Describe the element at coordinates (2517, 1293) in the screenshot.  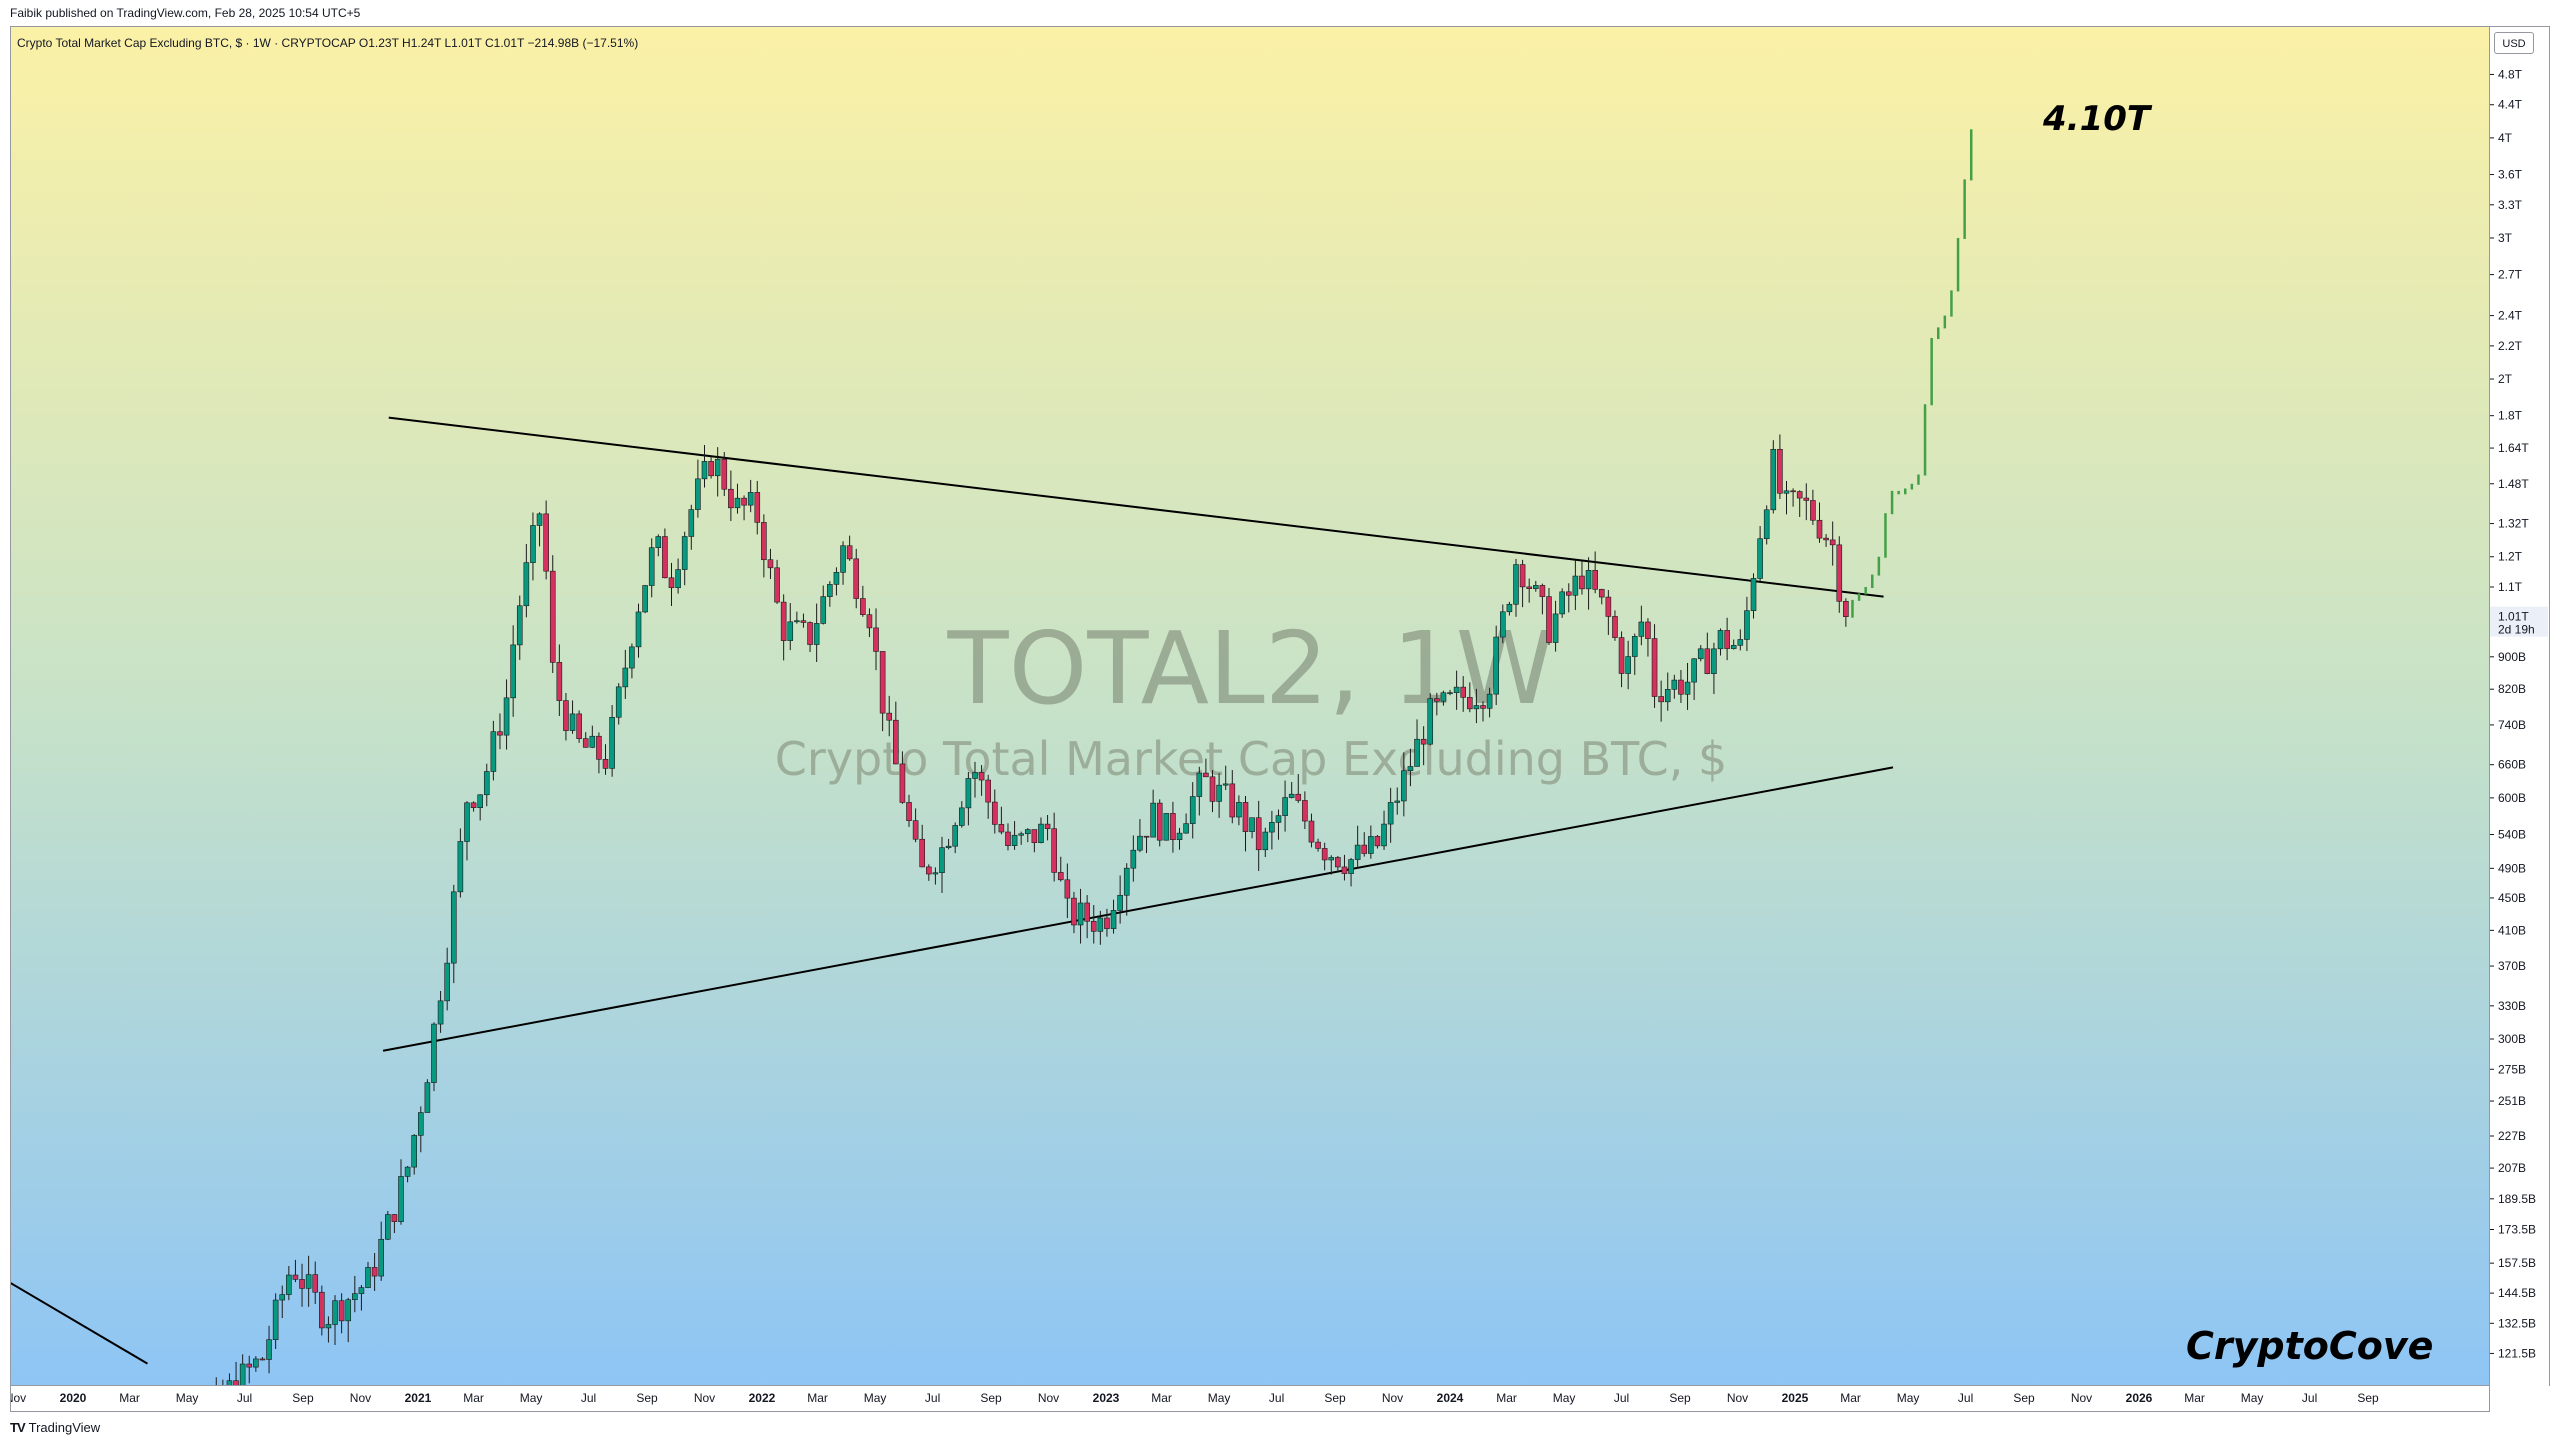
I see `price-tick-label: 144.5B` at that location.